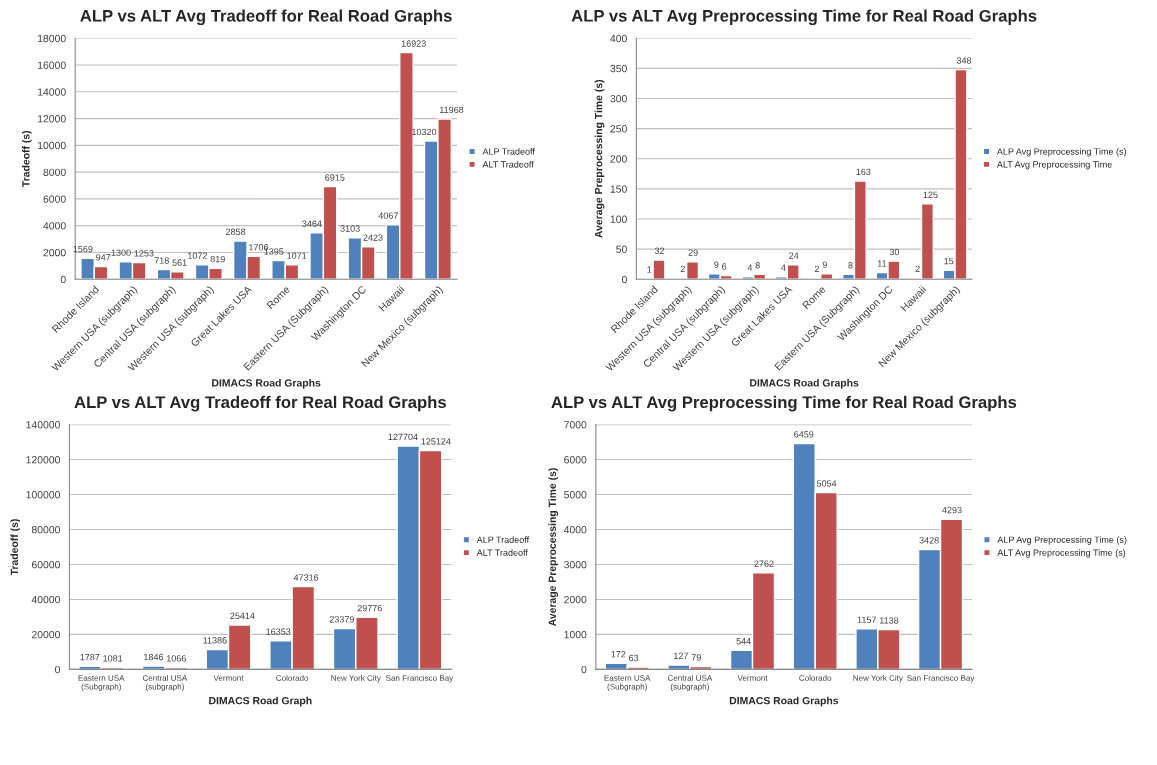  What do you see at coordinates (618, 189) in the screenshot?
I see `y-tick-label: 150` at bounding box center [618, 189].